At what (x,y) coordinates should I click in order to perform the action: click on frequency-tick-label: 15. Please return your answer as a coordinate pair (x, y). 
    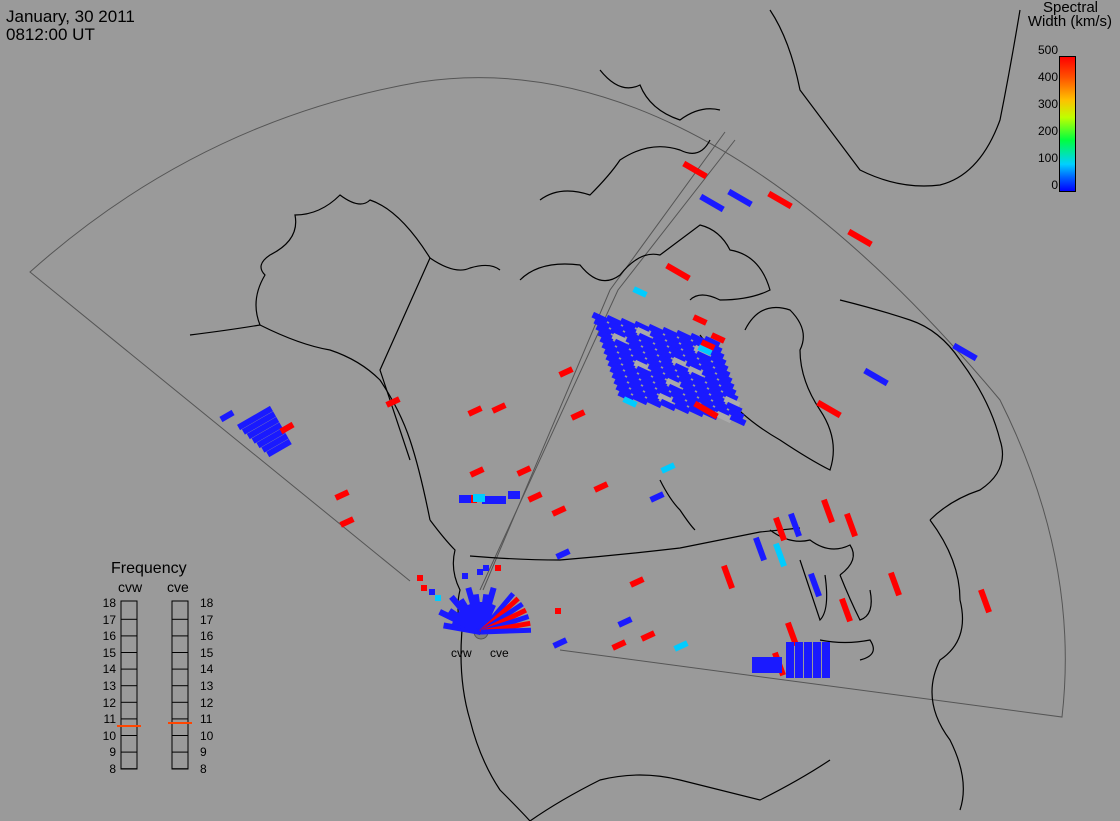
    Looking at the image, I should click on (207, 652).